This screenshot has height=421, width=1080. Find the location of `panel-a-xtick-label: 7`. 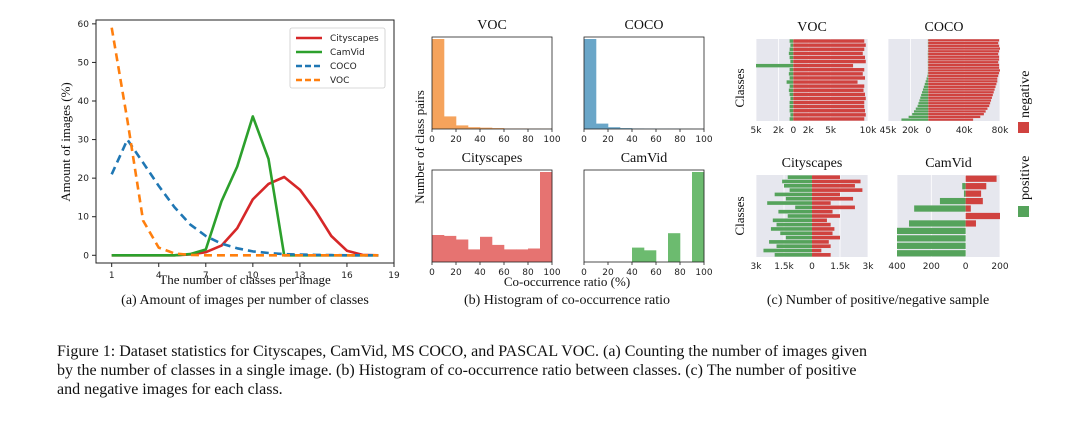

panel-a-xtick-label: 7 is located at coordinates (206, 276).